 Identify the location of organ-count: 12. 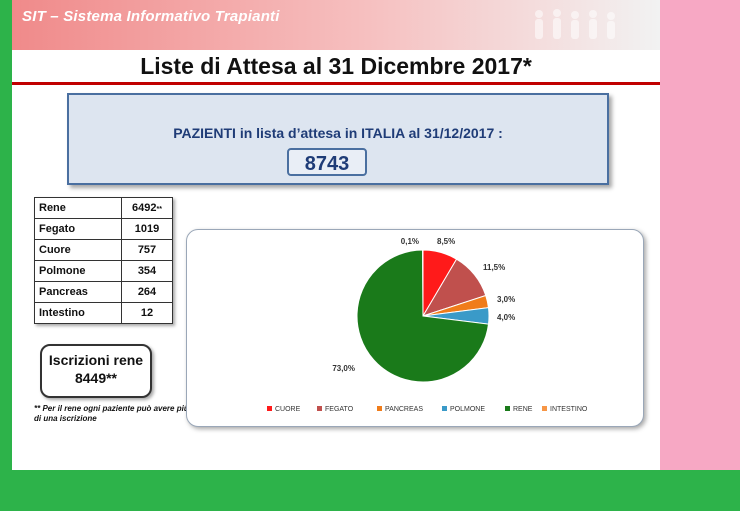
(147, 313).